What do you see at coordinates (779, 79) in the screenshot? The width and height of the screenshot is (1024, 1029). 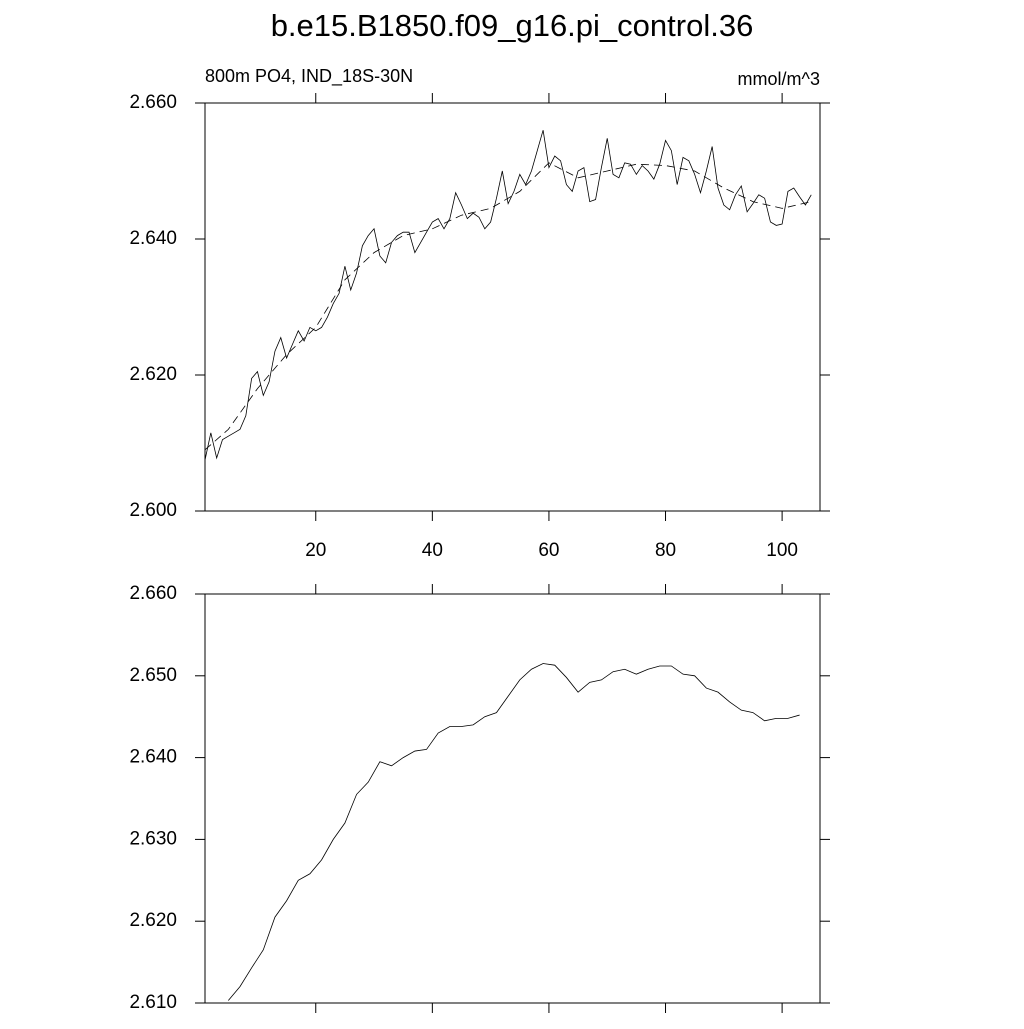 I see `right-string: mmol/m^3` at bounding box center [779, 79].